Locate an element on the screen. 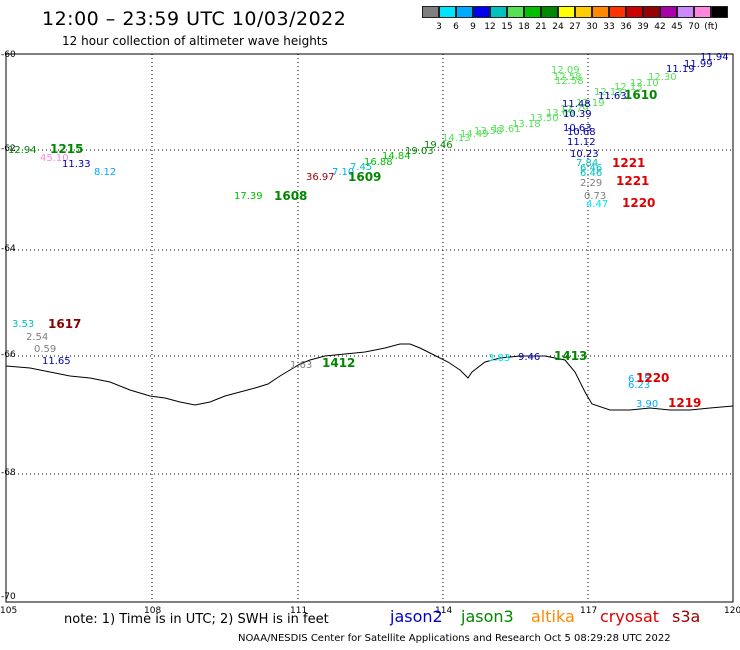  wave-height-label: 10.68 is located at coordinates (581, 132).